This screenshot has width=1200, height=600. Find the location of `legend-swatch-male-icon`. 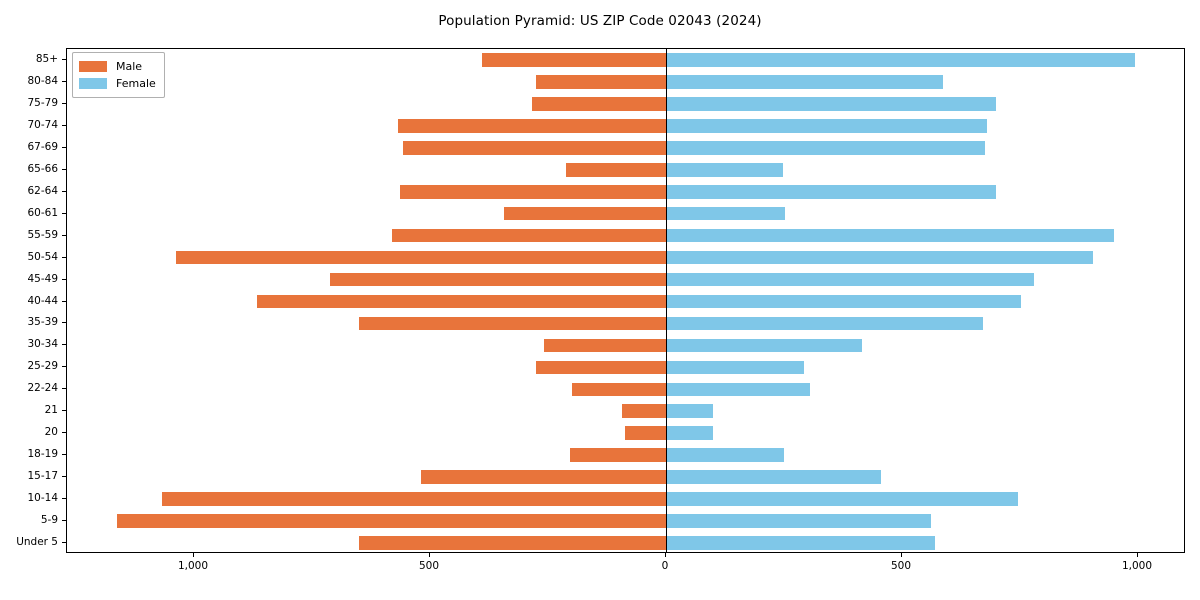

legend-swatch-male-icon is located at coordinates (93, 66).